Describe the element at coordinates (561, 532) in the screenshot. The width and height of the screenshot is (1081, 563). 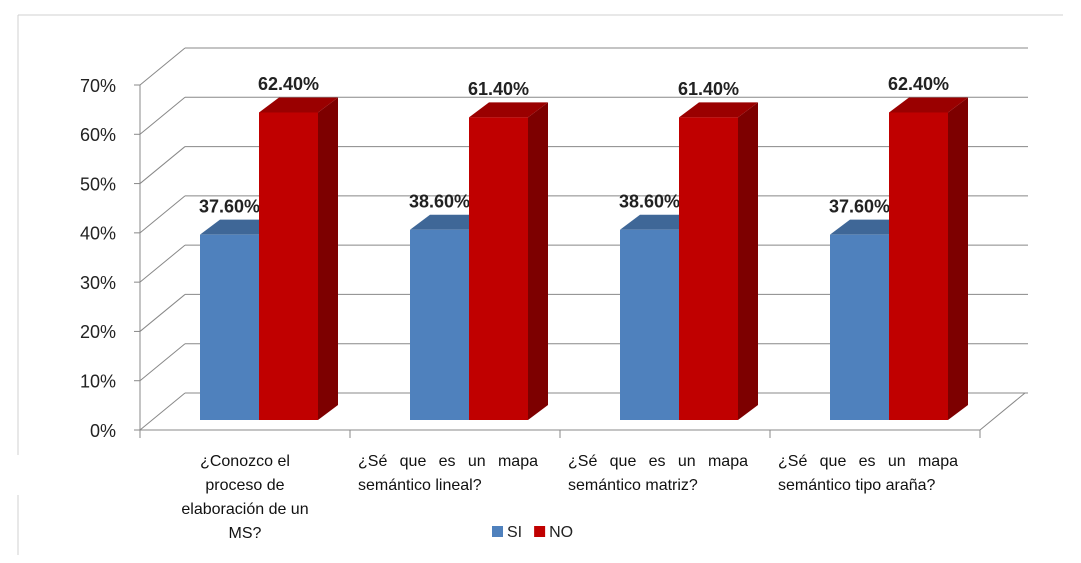
I see `legend-label: NO` at that location.